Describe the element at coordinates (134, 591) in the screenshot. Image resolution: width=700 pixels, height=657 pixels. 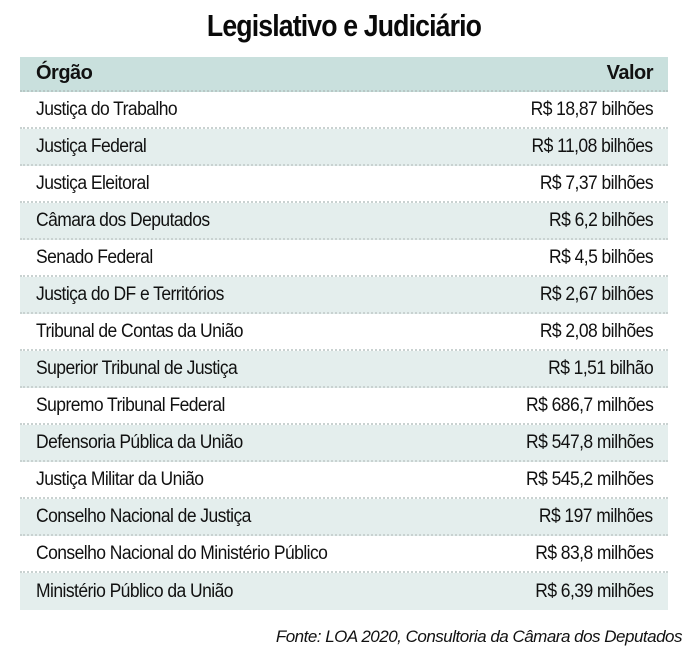
I see `row-org: Ministério Público da União` at that location.